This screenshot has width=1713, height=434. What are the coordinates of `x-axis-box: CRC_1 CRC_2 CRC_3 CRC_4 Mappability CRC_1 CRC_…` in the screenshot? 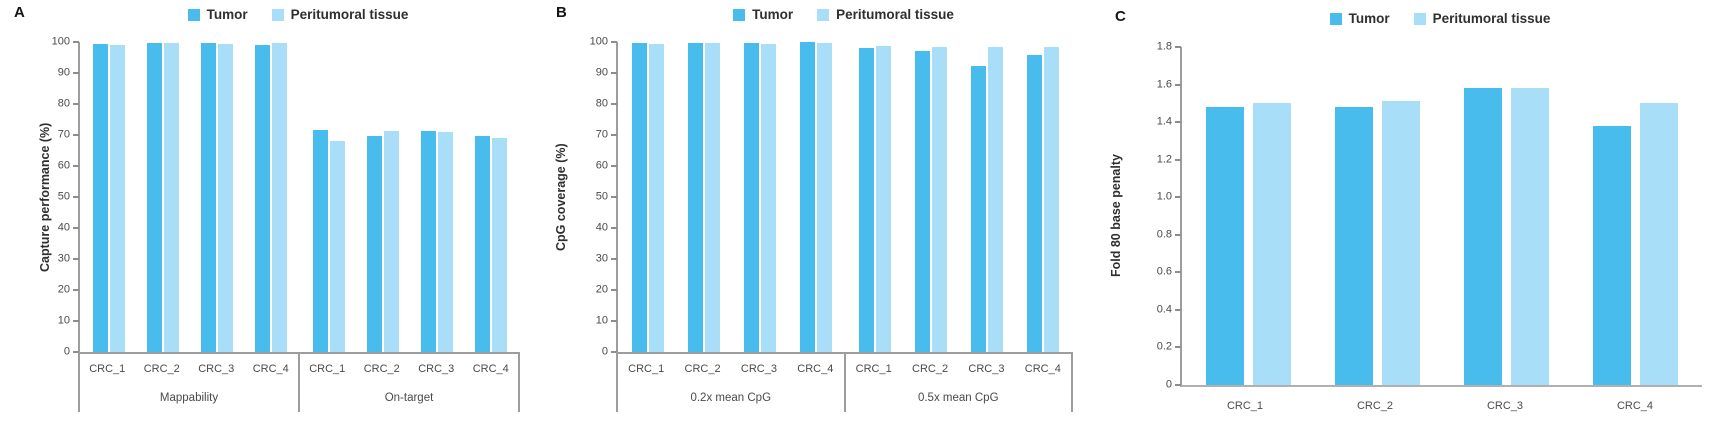 It's located at (299, 382).